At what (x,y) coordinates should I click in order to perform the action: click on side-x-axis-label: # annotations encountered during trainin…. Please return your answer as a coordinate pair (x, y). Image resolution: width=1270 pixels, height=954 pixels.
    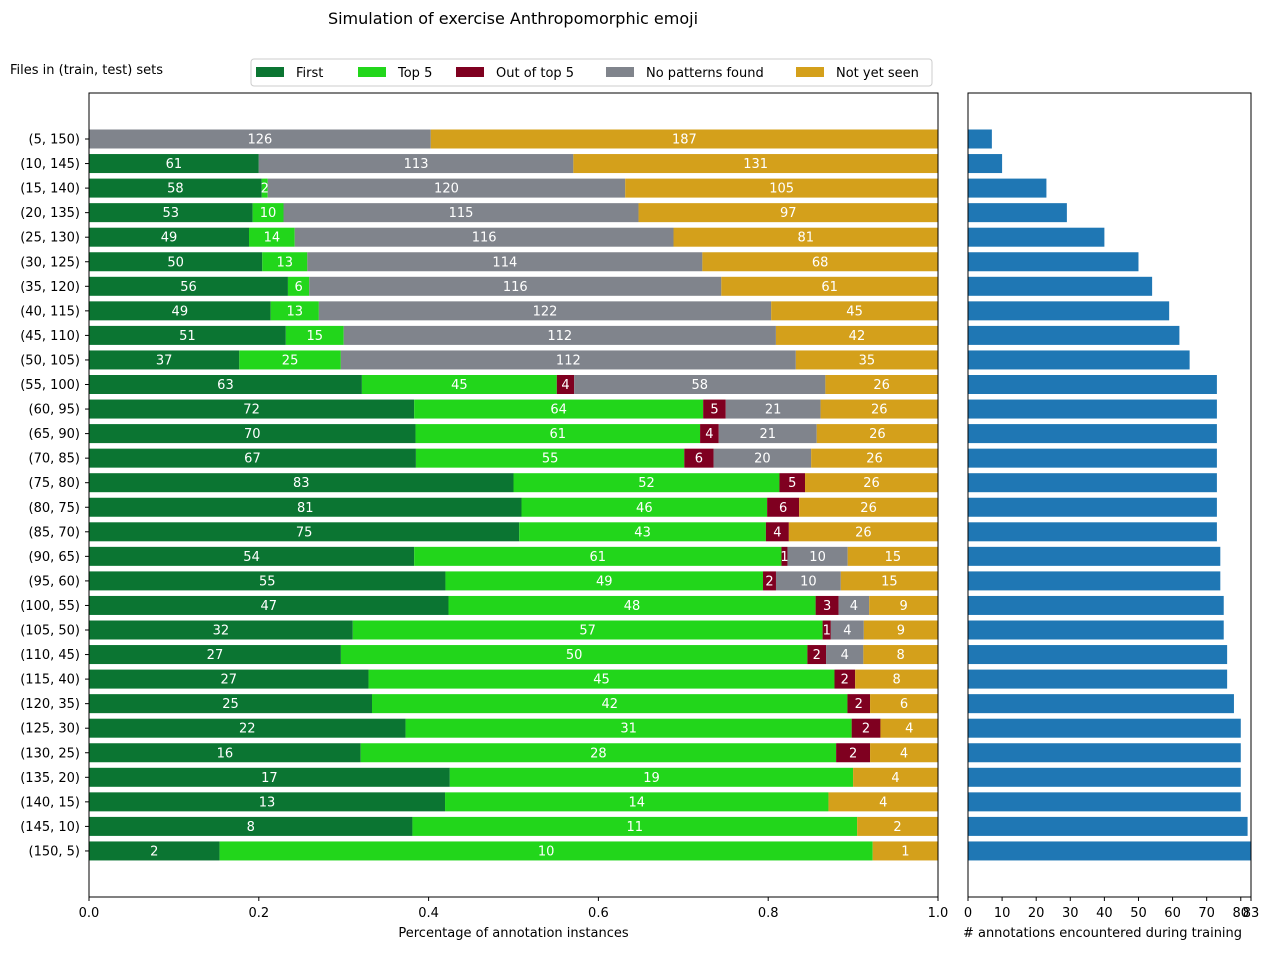
    Looking at the image, I should click on (1102, 933).